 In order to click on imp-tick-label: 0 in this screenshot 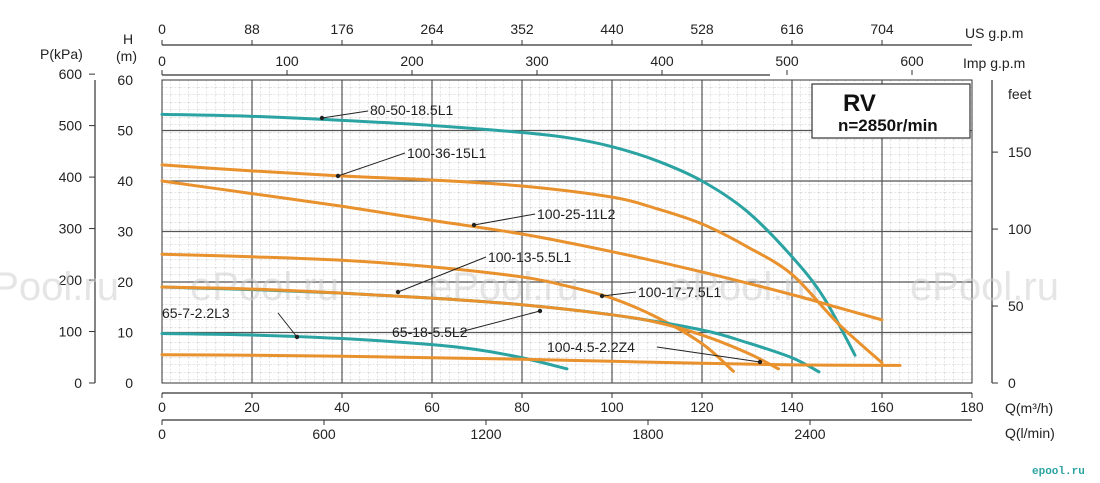, I will do `click(162, 61)`.